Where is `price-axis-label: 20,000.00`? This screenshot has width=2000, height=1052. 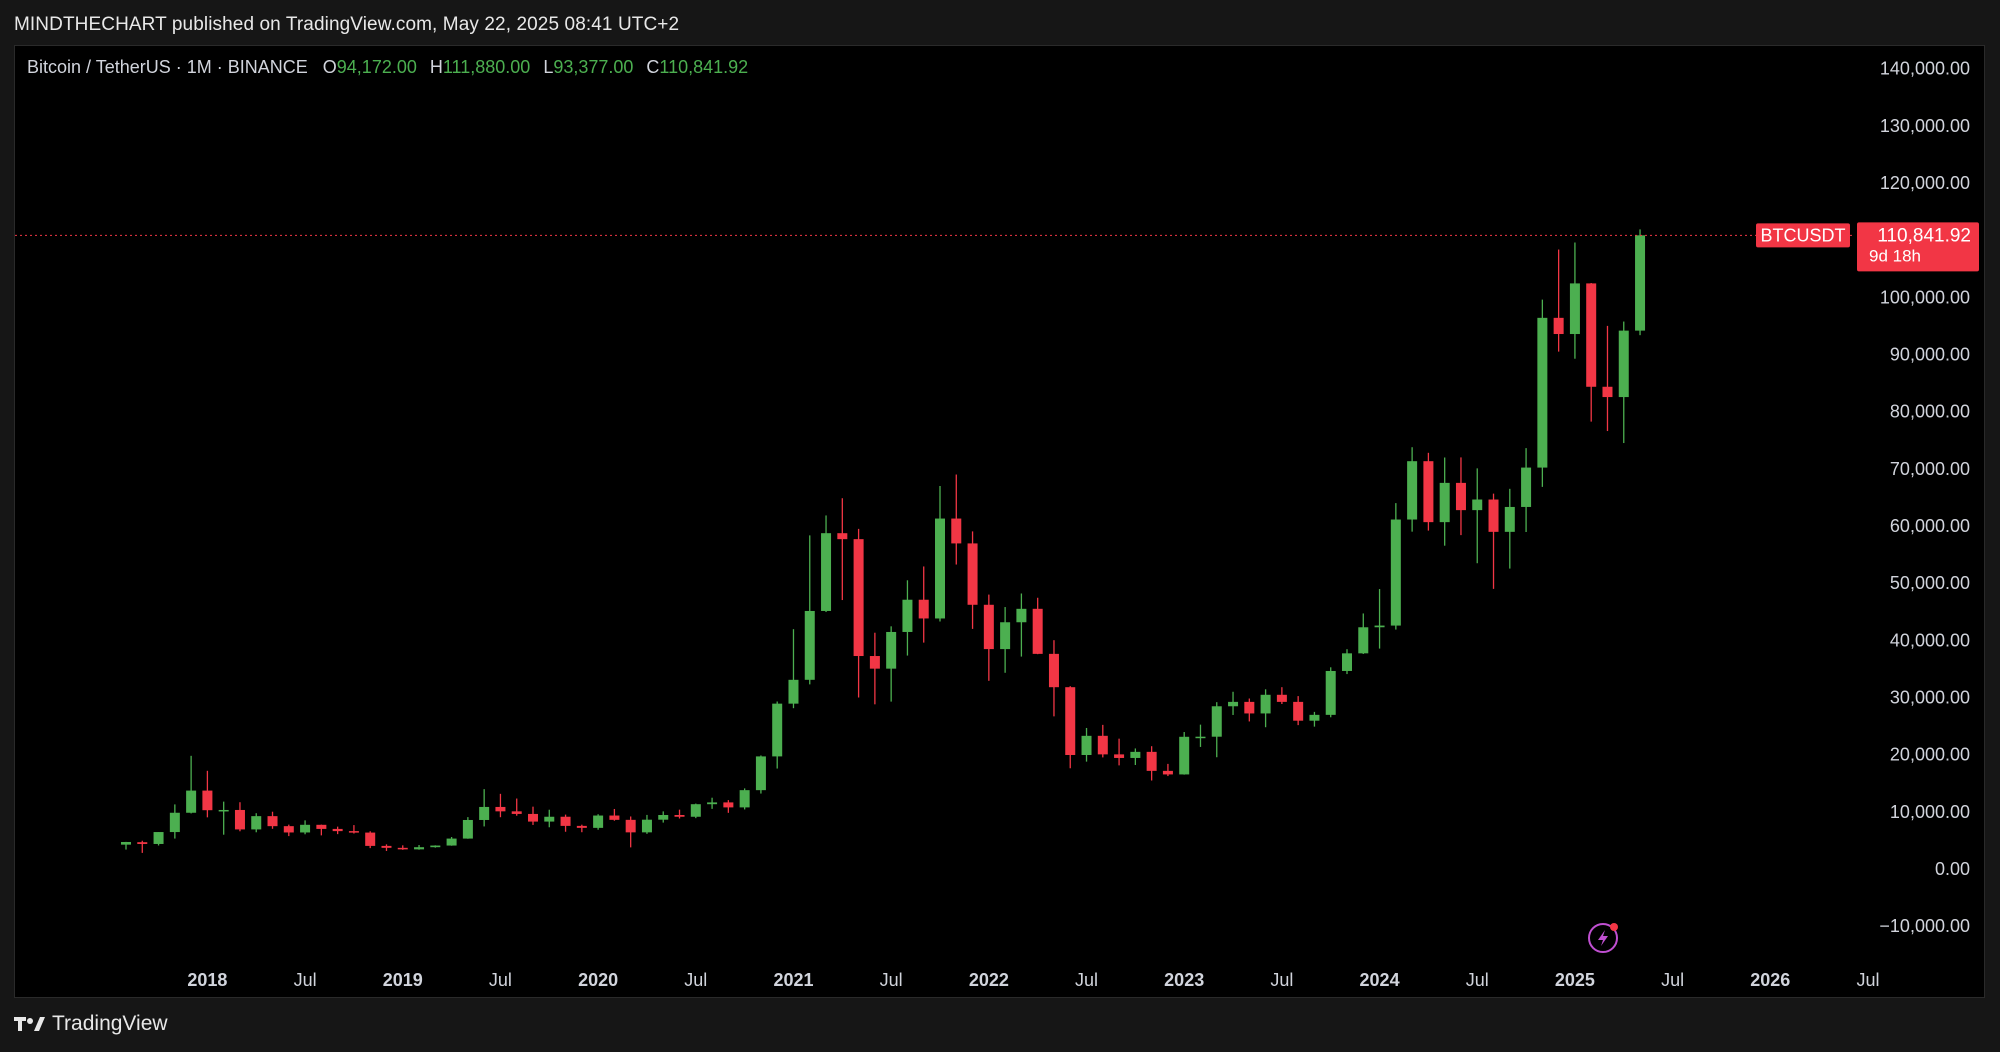 price-axis-label: 20,000.00 is located at coordinates (1930, 755).